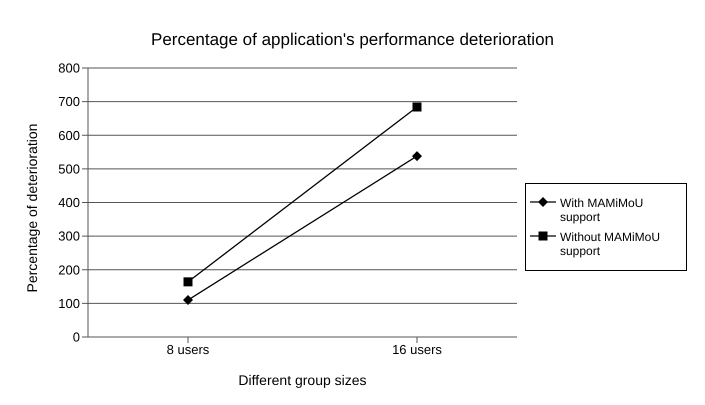  Describe the element at coordinates (69, 270) in the screenshot. I see `y-tick-label: 200` at that location.